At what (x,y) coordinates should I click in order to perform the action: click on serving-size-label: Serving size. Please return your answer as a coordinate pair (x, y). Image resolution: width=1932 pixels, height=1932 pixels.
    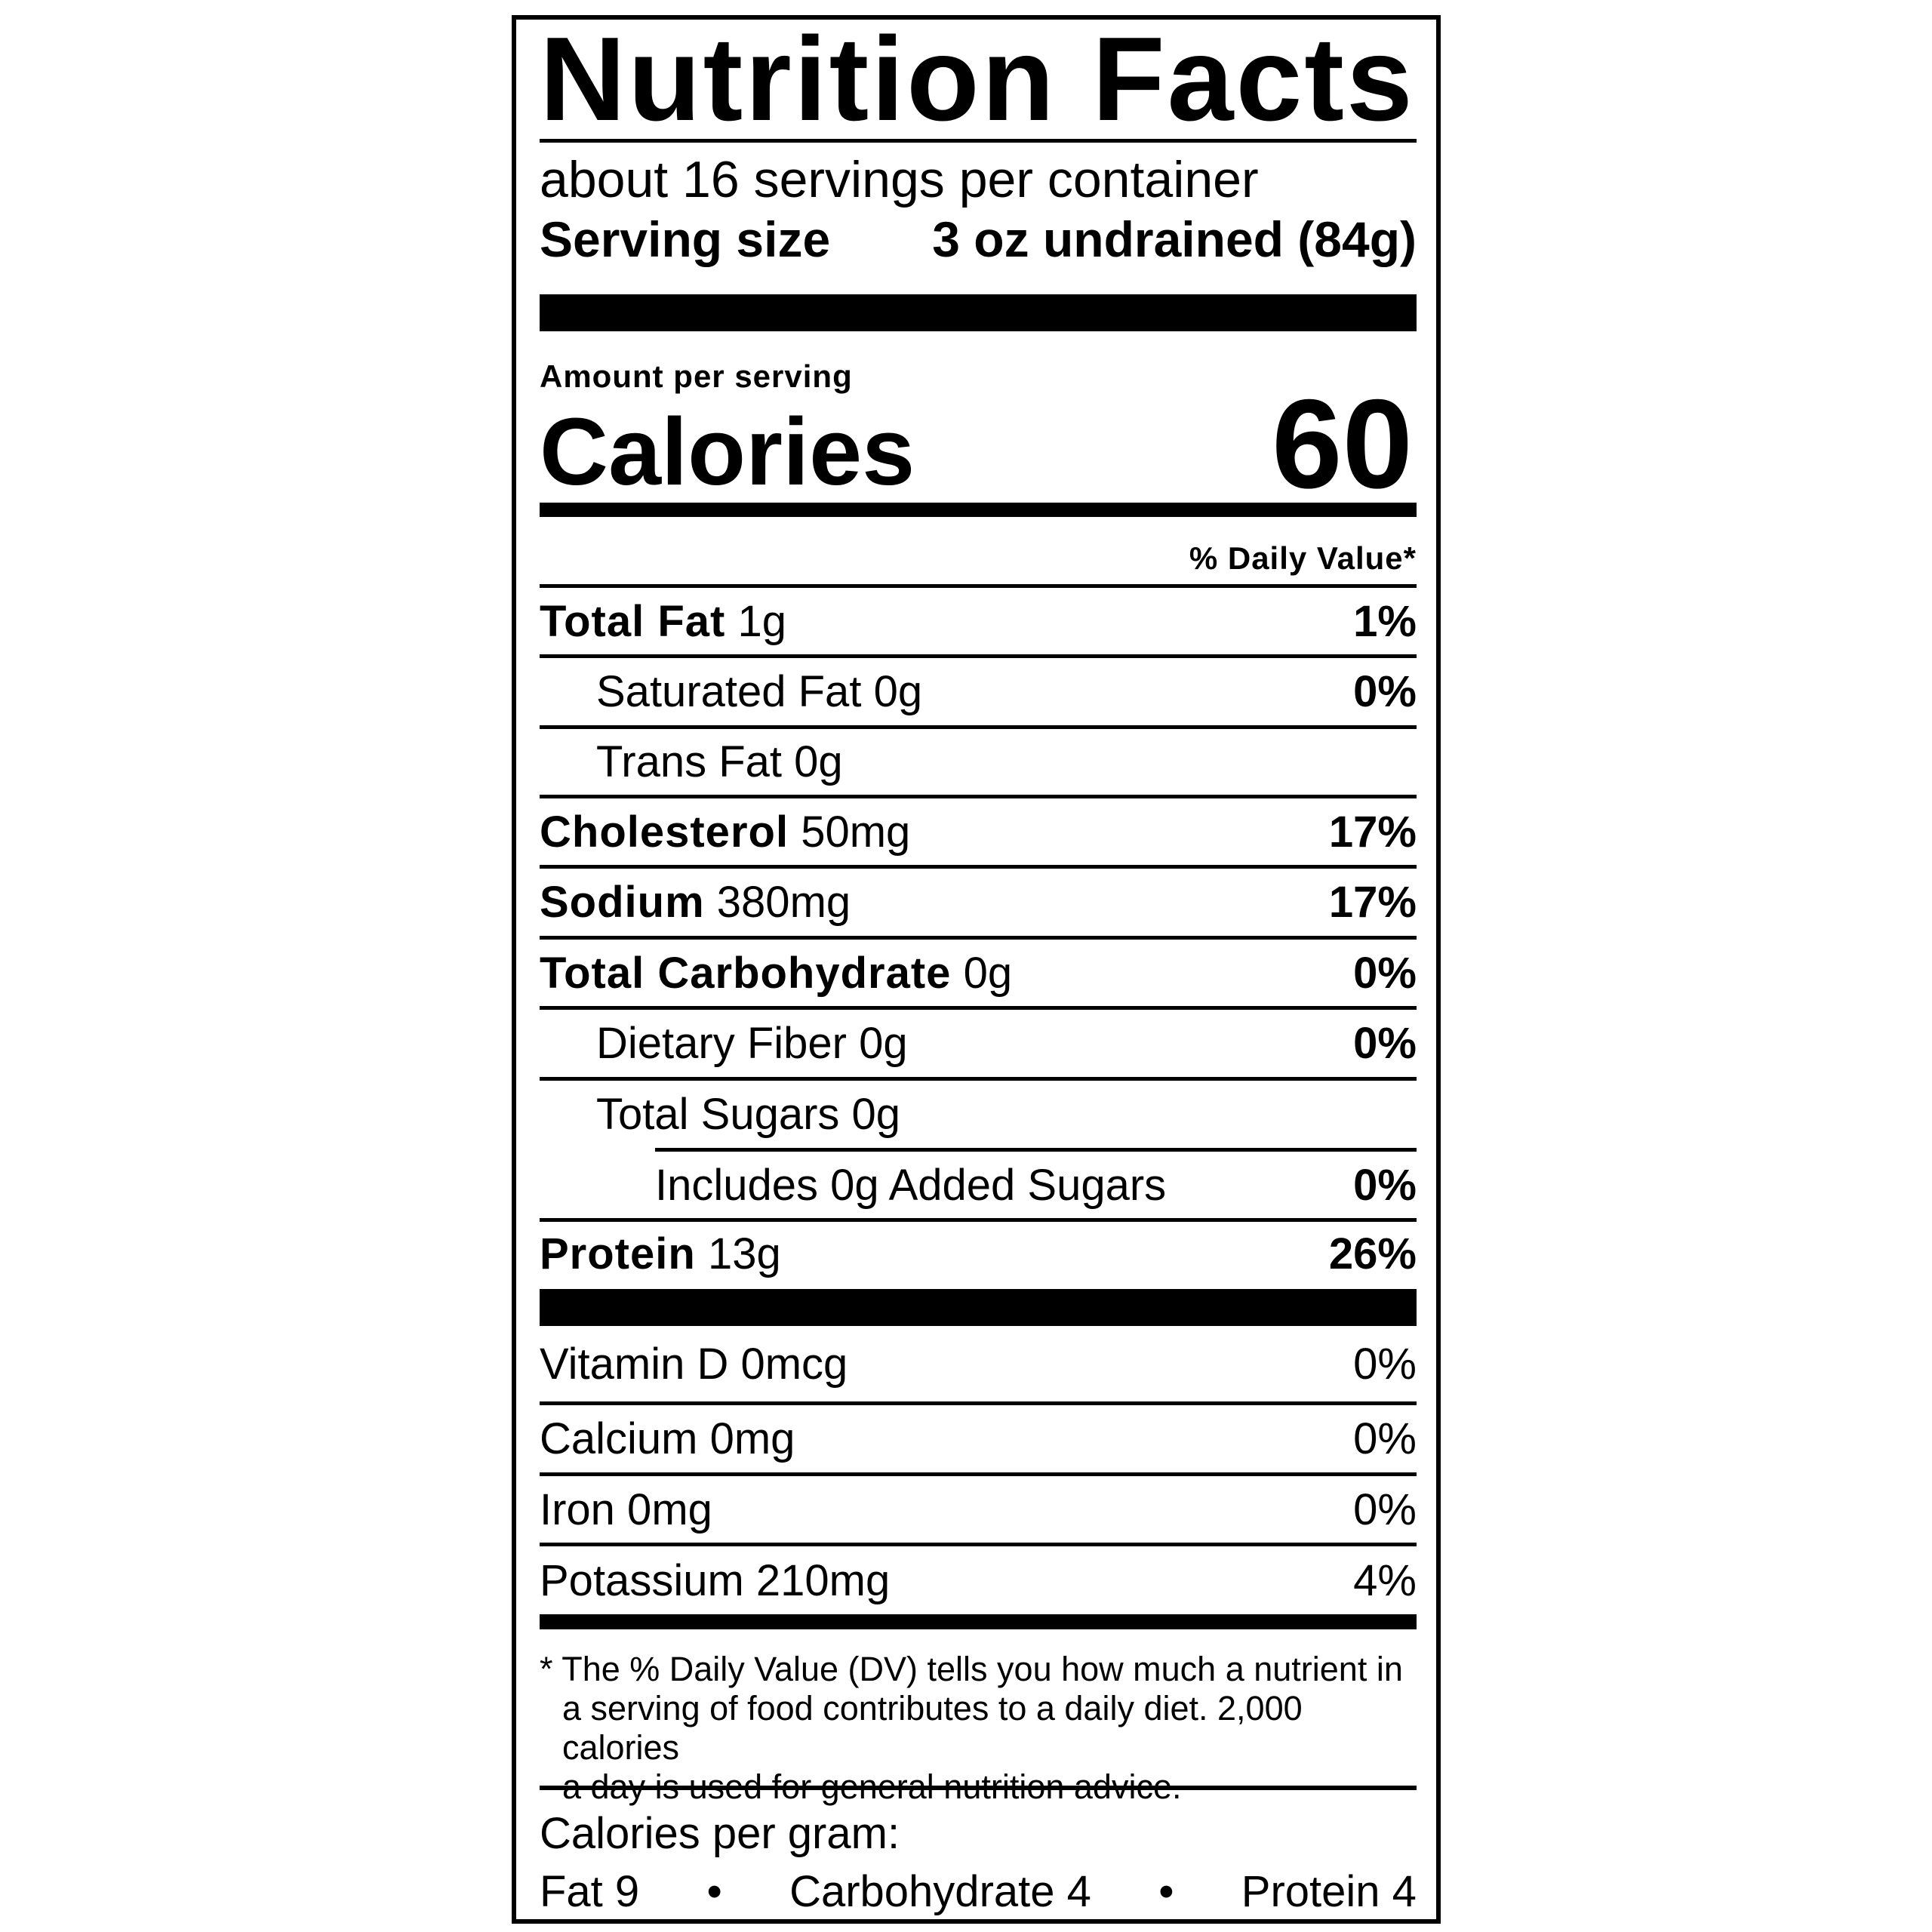
    Looking at the image, I should click on (685, 239).